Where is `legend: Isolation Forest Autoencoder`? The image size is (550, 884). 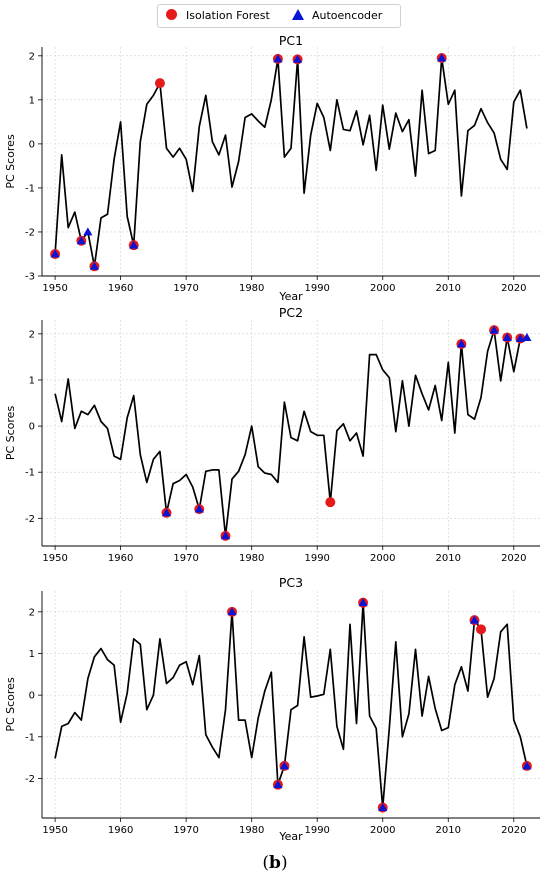
legend: Isolation Forest Autoencoder is located at coordinates (279, 16).